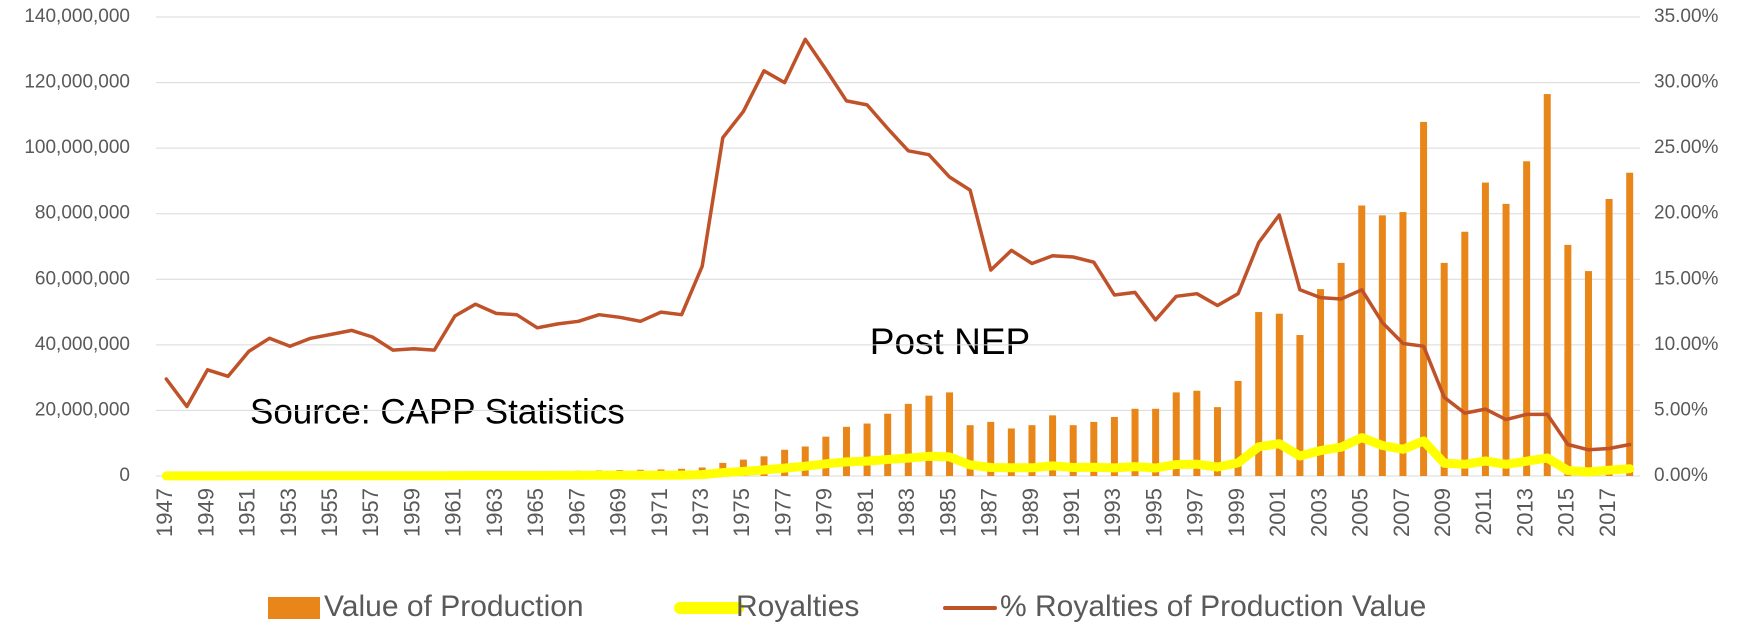 This screenshot has height=628, width=1743. I want to click on x-tick-label: 1965, so click(535, 512).